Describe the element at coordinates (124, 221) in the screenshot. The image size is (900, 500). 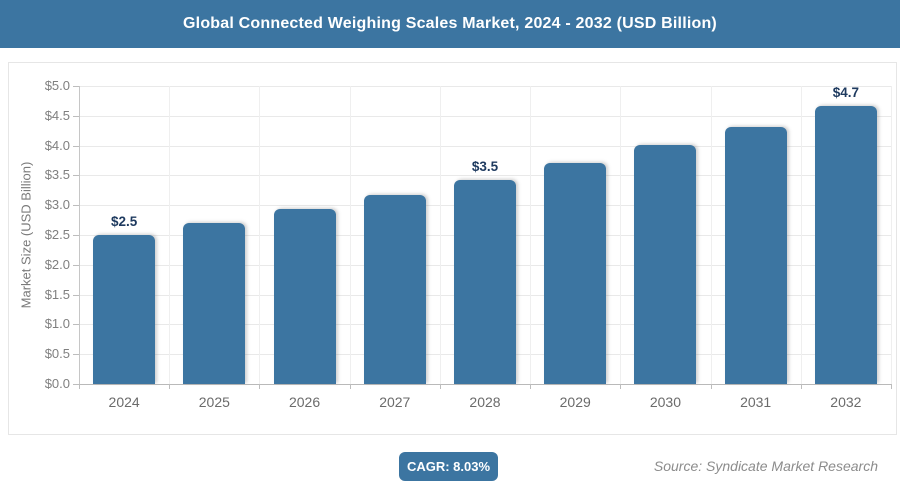
I see `bar-value-label: $2.5` at that location.